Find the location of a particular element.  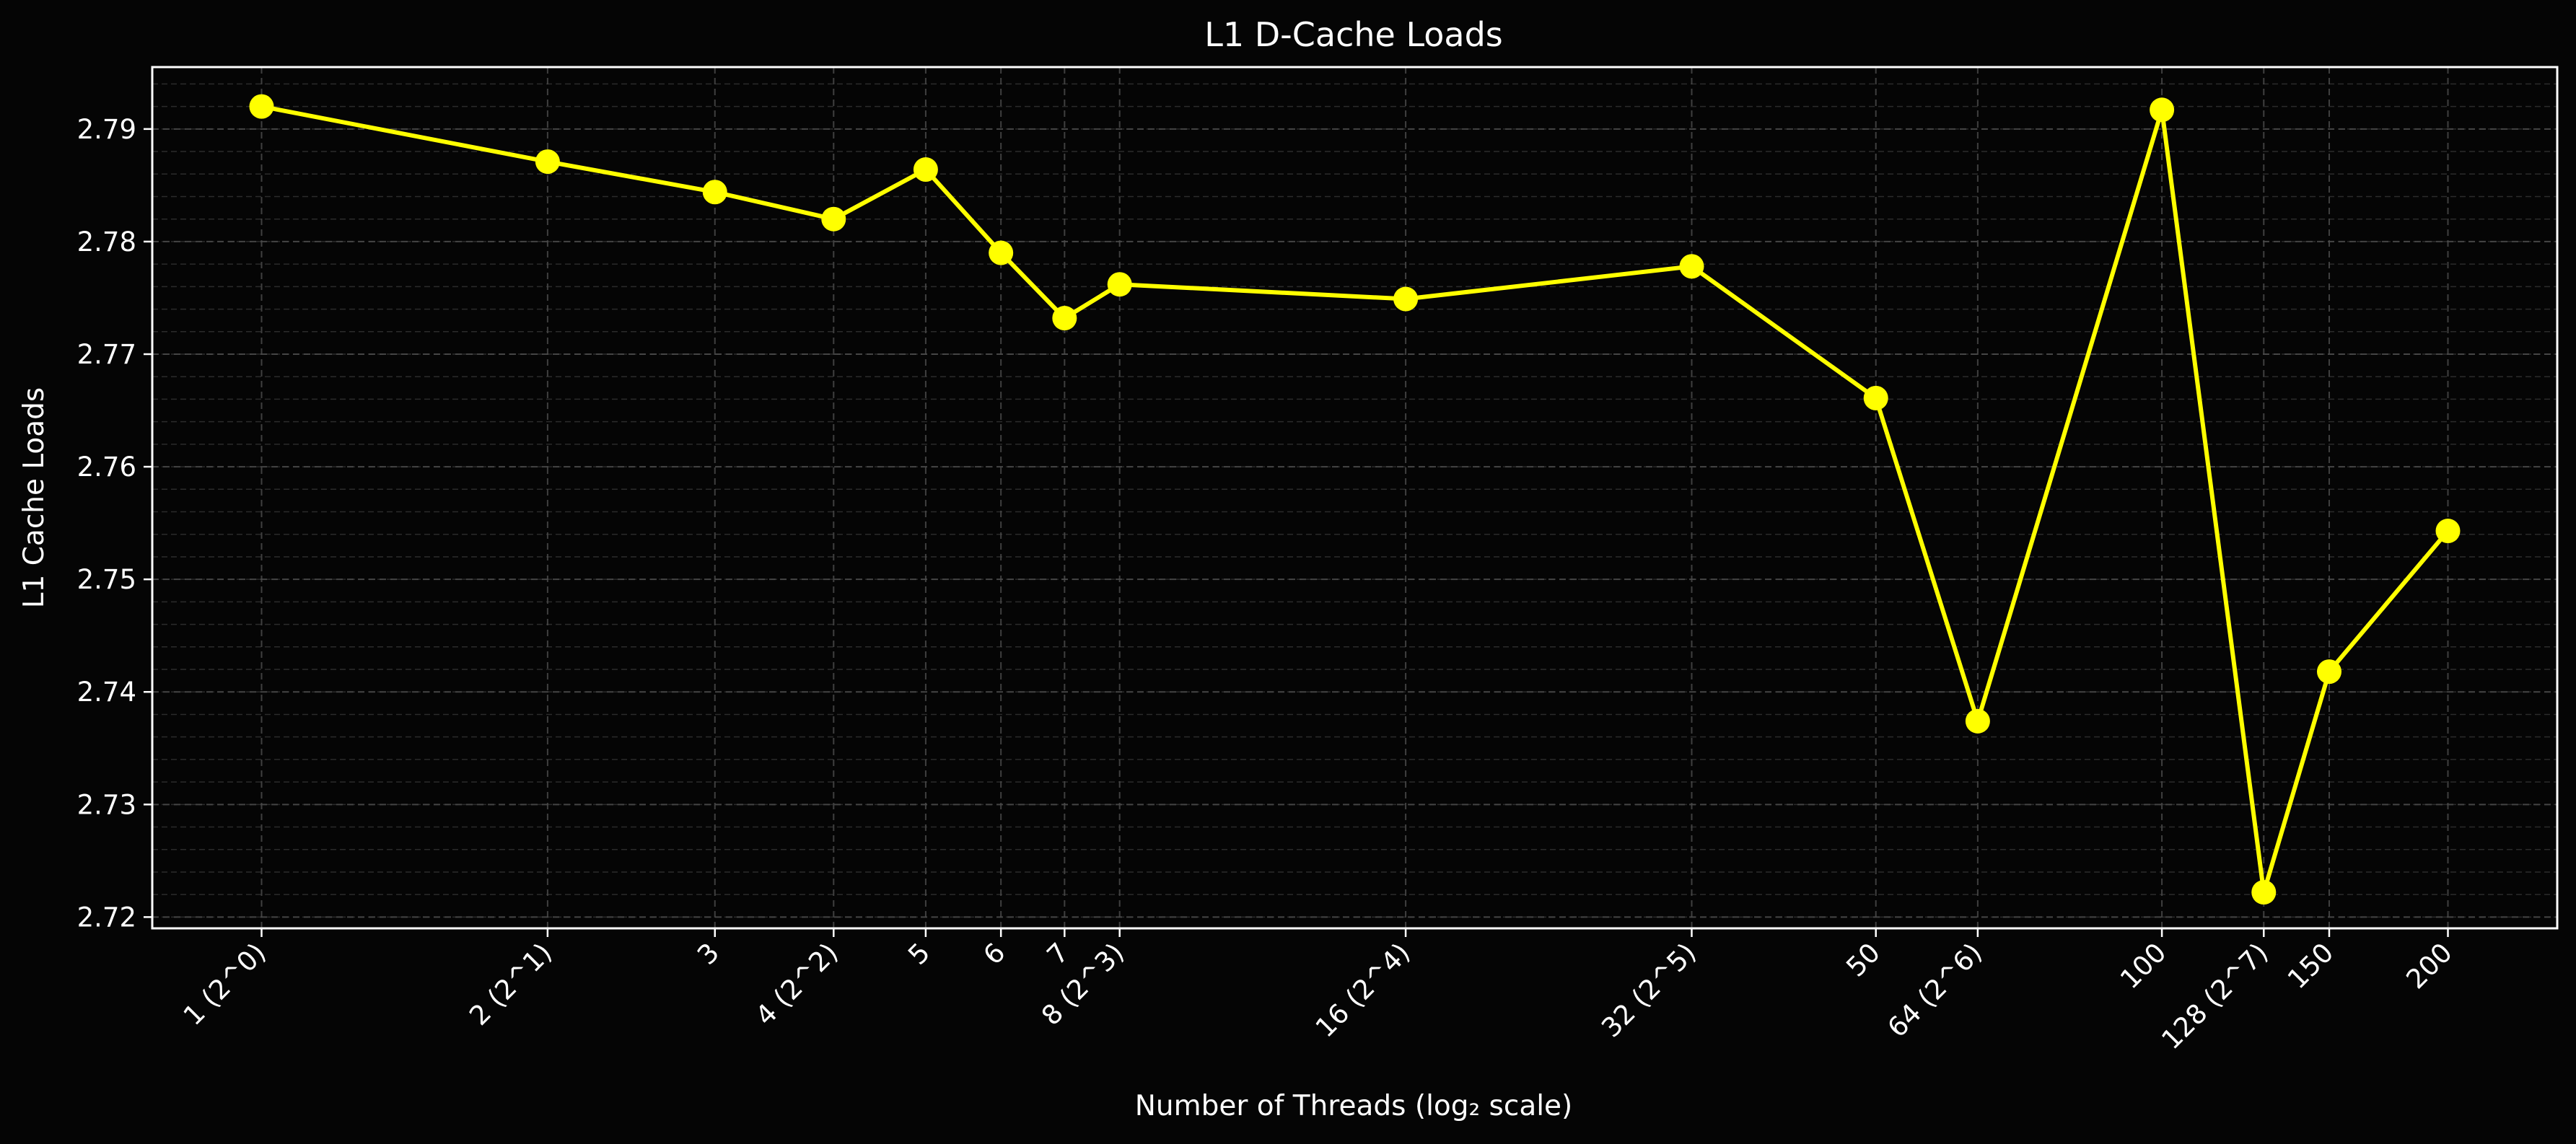

x-tick-label: 32 (2^5) is located at coordinates (1648, 991).